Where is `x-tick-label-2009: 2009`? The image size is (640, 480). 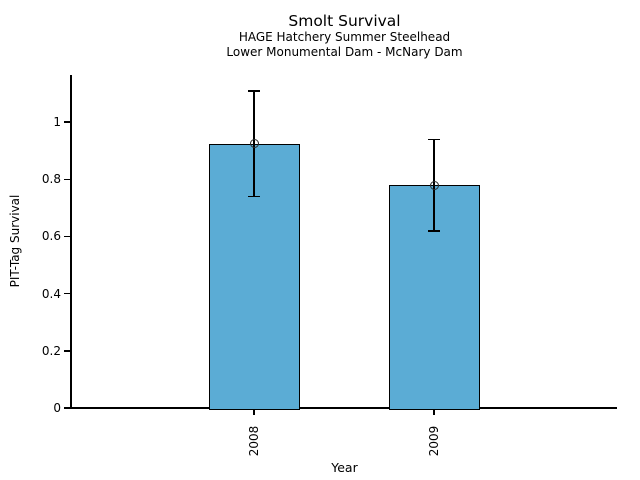 x-tick-label-2009: 2009 is located at coordinates (434, 441).